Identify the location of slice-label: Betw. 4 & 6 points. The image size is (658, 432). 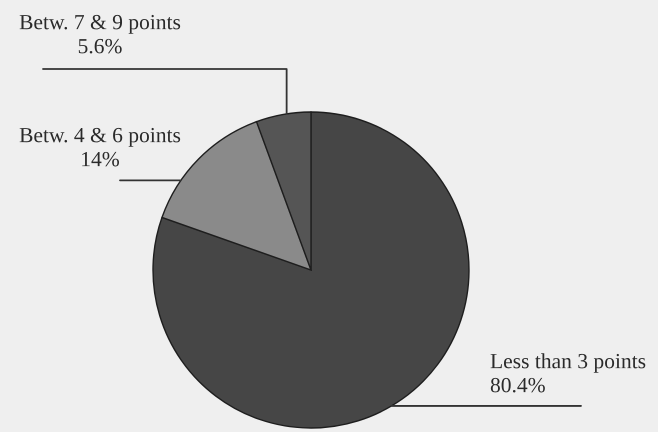
(100, 137).